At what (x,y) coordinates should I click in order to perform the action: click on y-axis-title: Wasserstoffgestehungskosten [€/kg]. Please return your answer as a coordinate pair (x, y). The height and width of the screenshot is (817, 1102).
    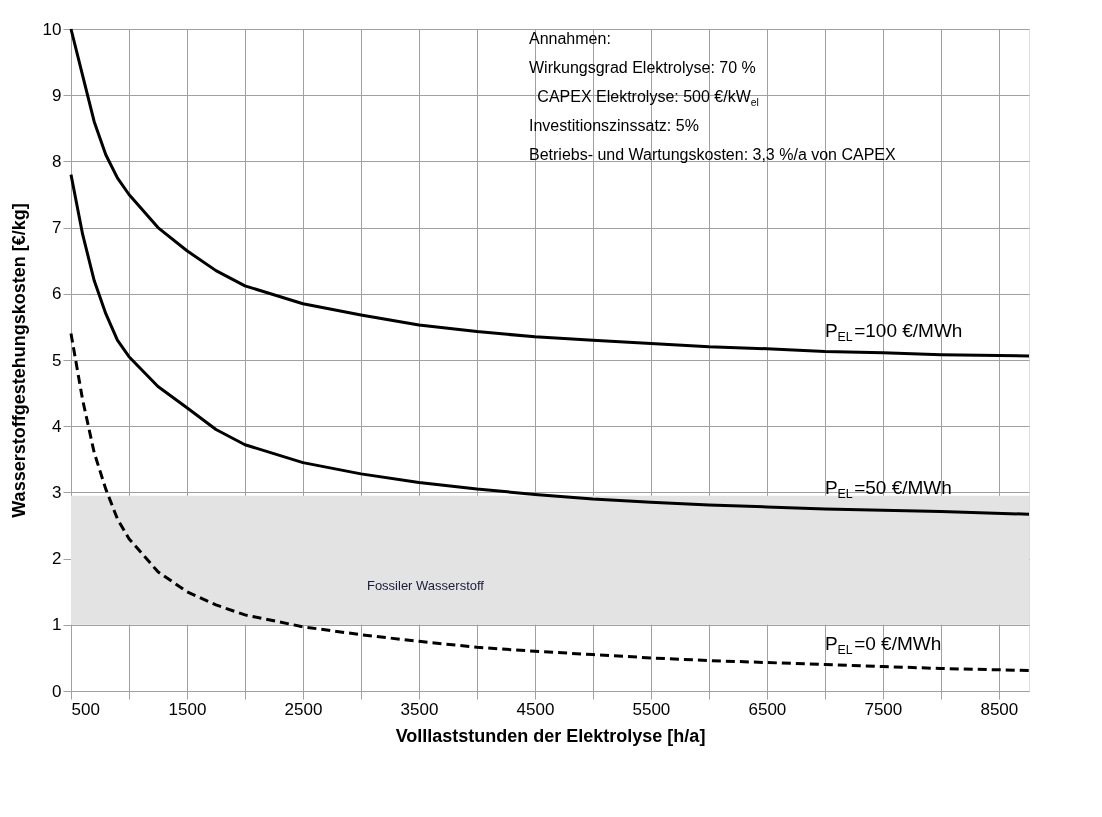
    Looking at the image, I should click on (18, 360).